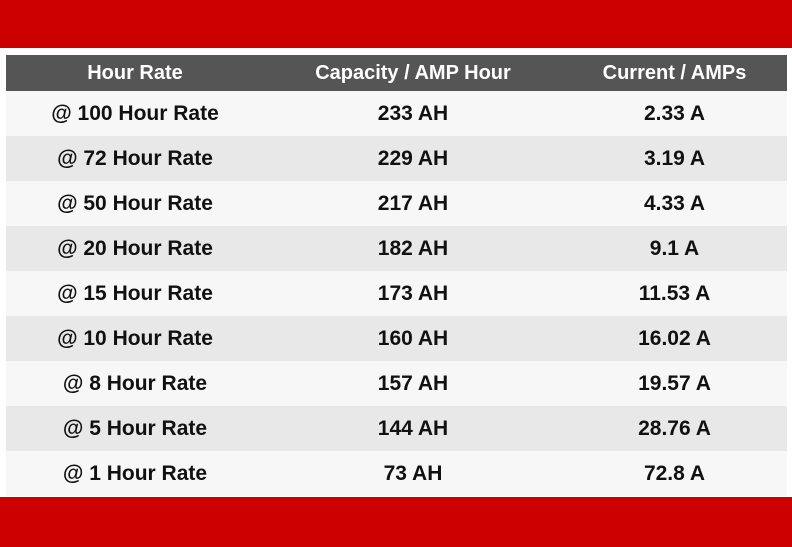 Image resolution: width=792 pixels, height=547 pixels. Describe the element at coordinates (674, 248) in the screenshot. I see `cell-current: 9.1 A` at that location.